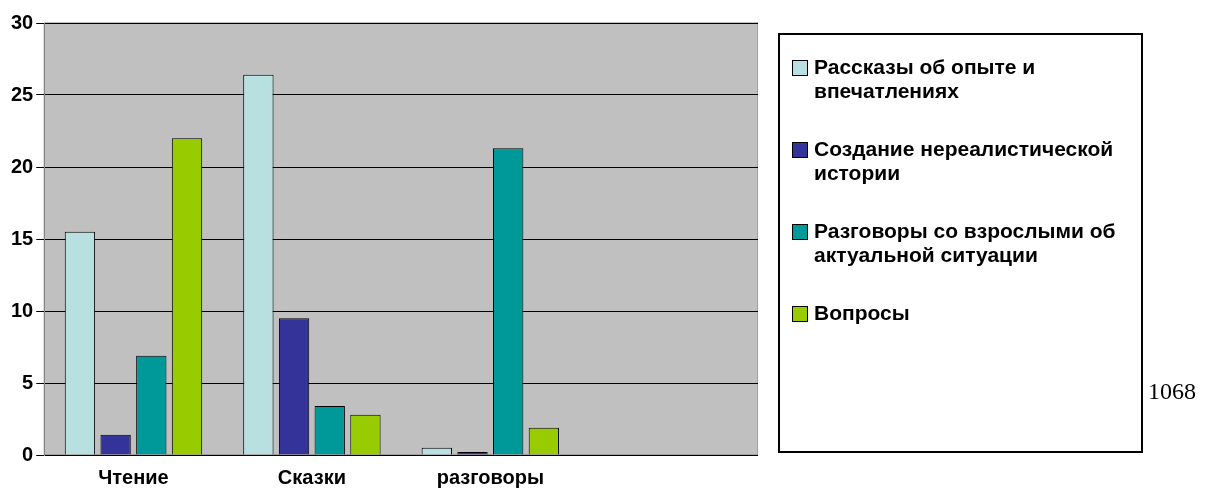  Describe the element at coordinates (22, 21) in the screenshot. I see `y-tick-label: 30` at that location.